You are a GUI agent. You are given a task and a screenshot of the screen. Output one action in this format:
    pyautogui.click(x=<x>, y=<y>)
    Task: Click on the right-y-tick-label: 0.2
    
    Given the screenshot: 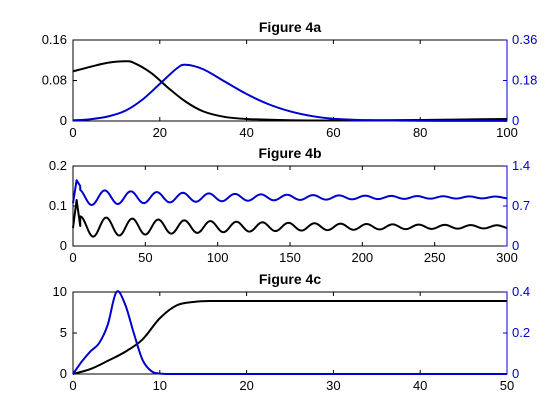 What is the action you would take?
    pyautogui.click(x=521, y=332)
    